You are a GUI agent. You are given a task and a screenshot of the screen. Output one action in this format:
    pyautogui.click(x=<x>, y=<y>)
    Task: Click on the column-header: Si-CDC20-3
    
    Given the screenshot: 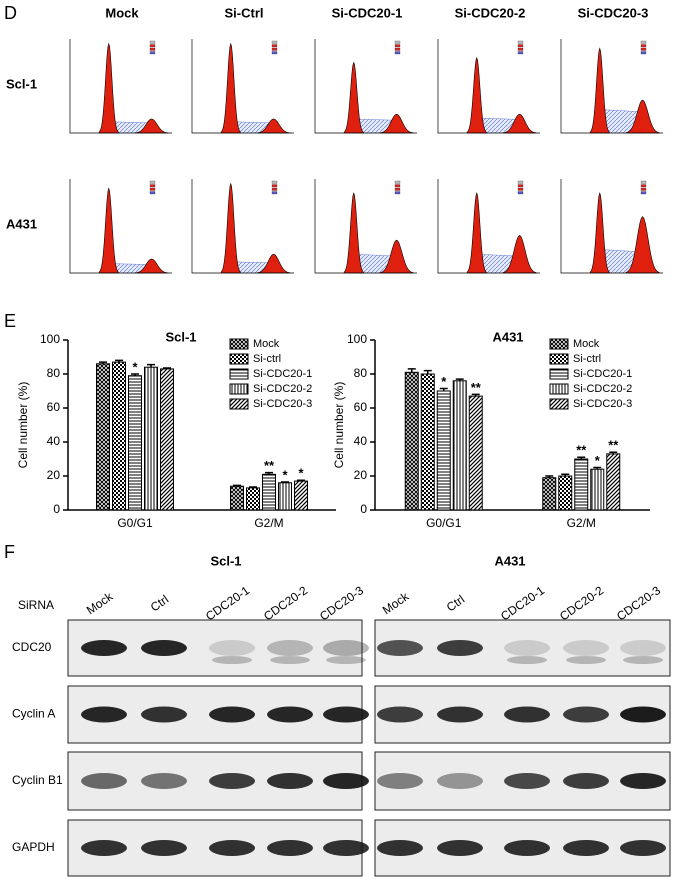 What is the action you would take?
    pyautogui.click(x=613, y=12)
    